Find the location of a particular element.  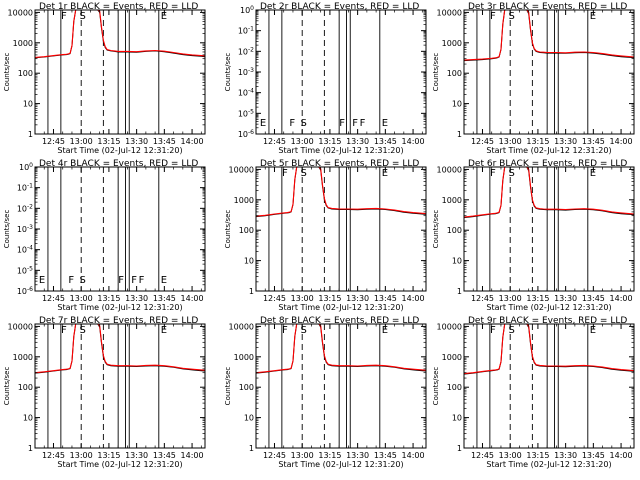

chart-title: Det 1r BLACK = Events, RED = LLD is located at coordinates (118, 7).